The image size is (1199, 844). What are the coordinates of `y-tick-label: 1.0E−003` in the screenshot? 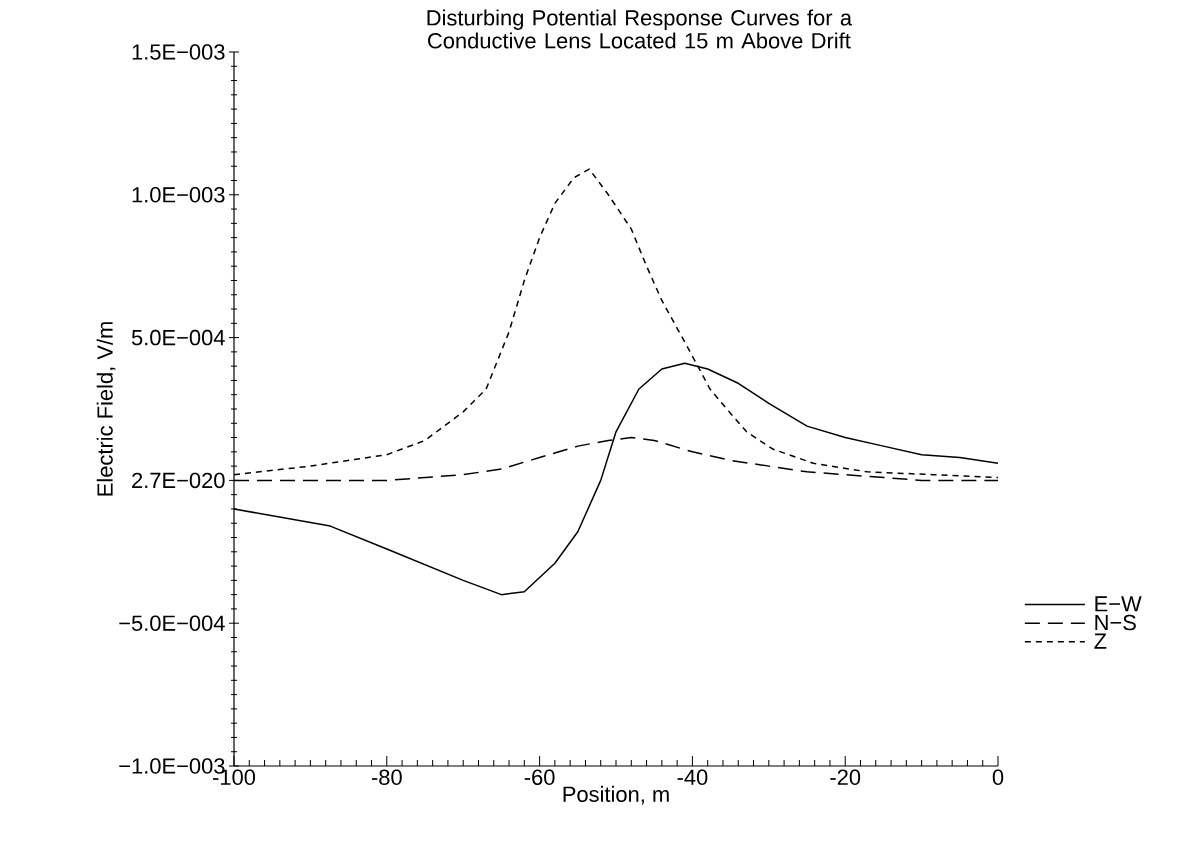 It's located at (178, 195).